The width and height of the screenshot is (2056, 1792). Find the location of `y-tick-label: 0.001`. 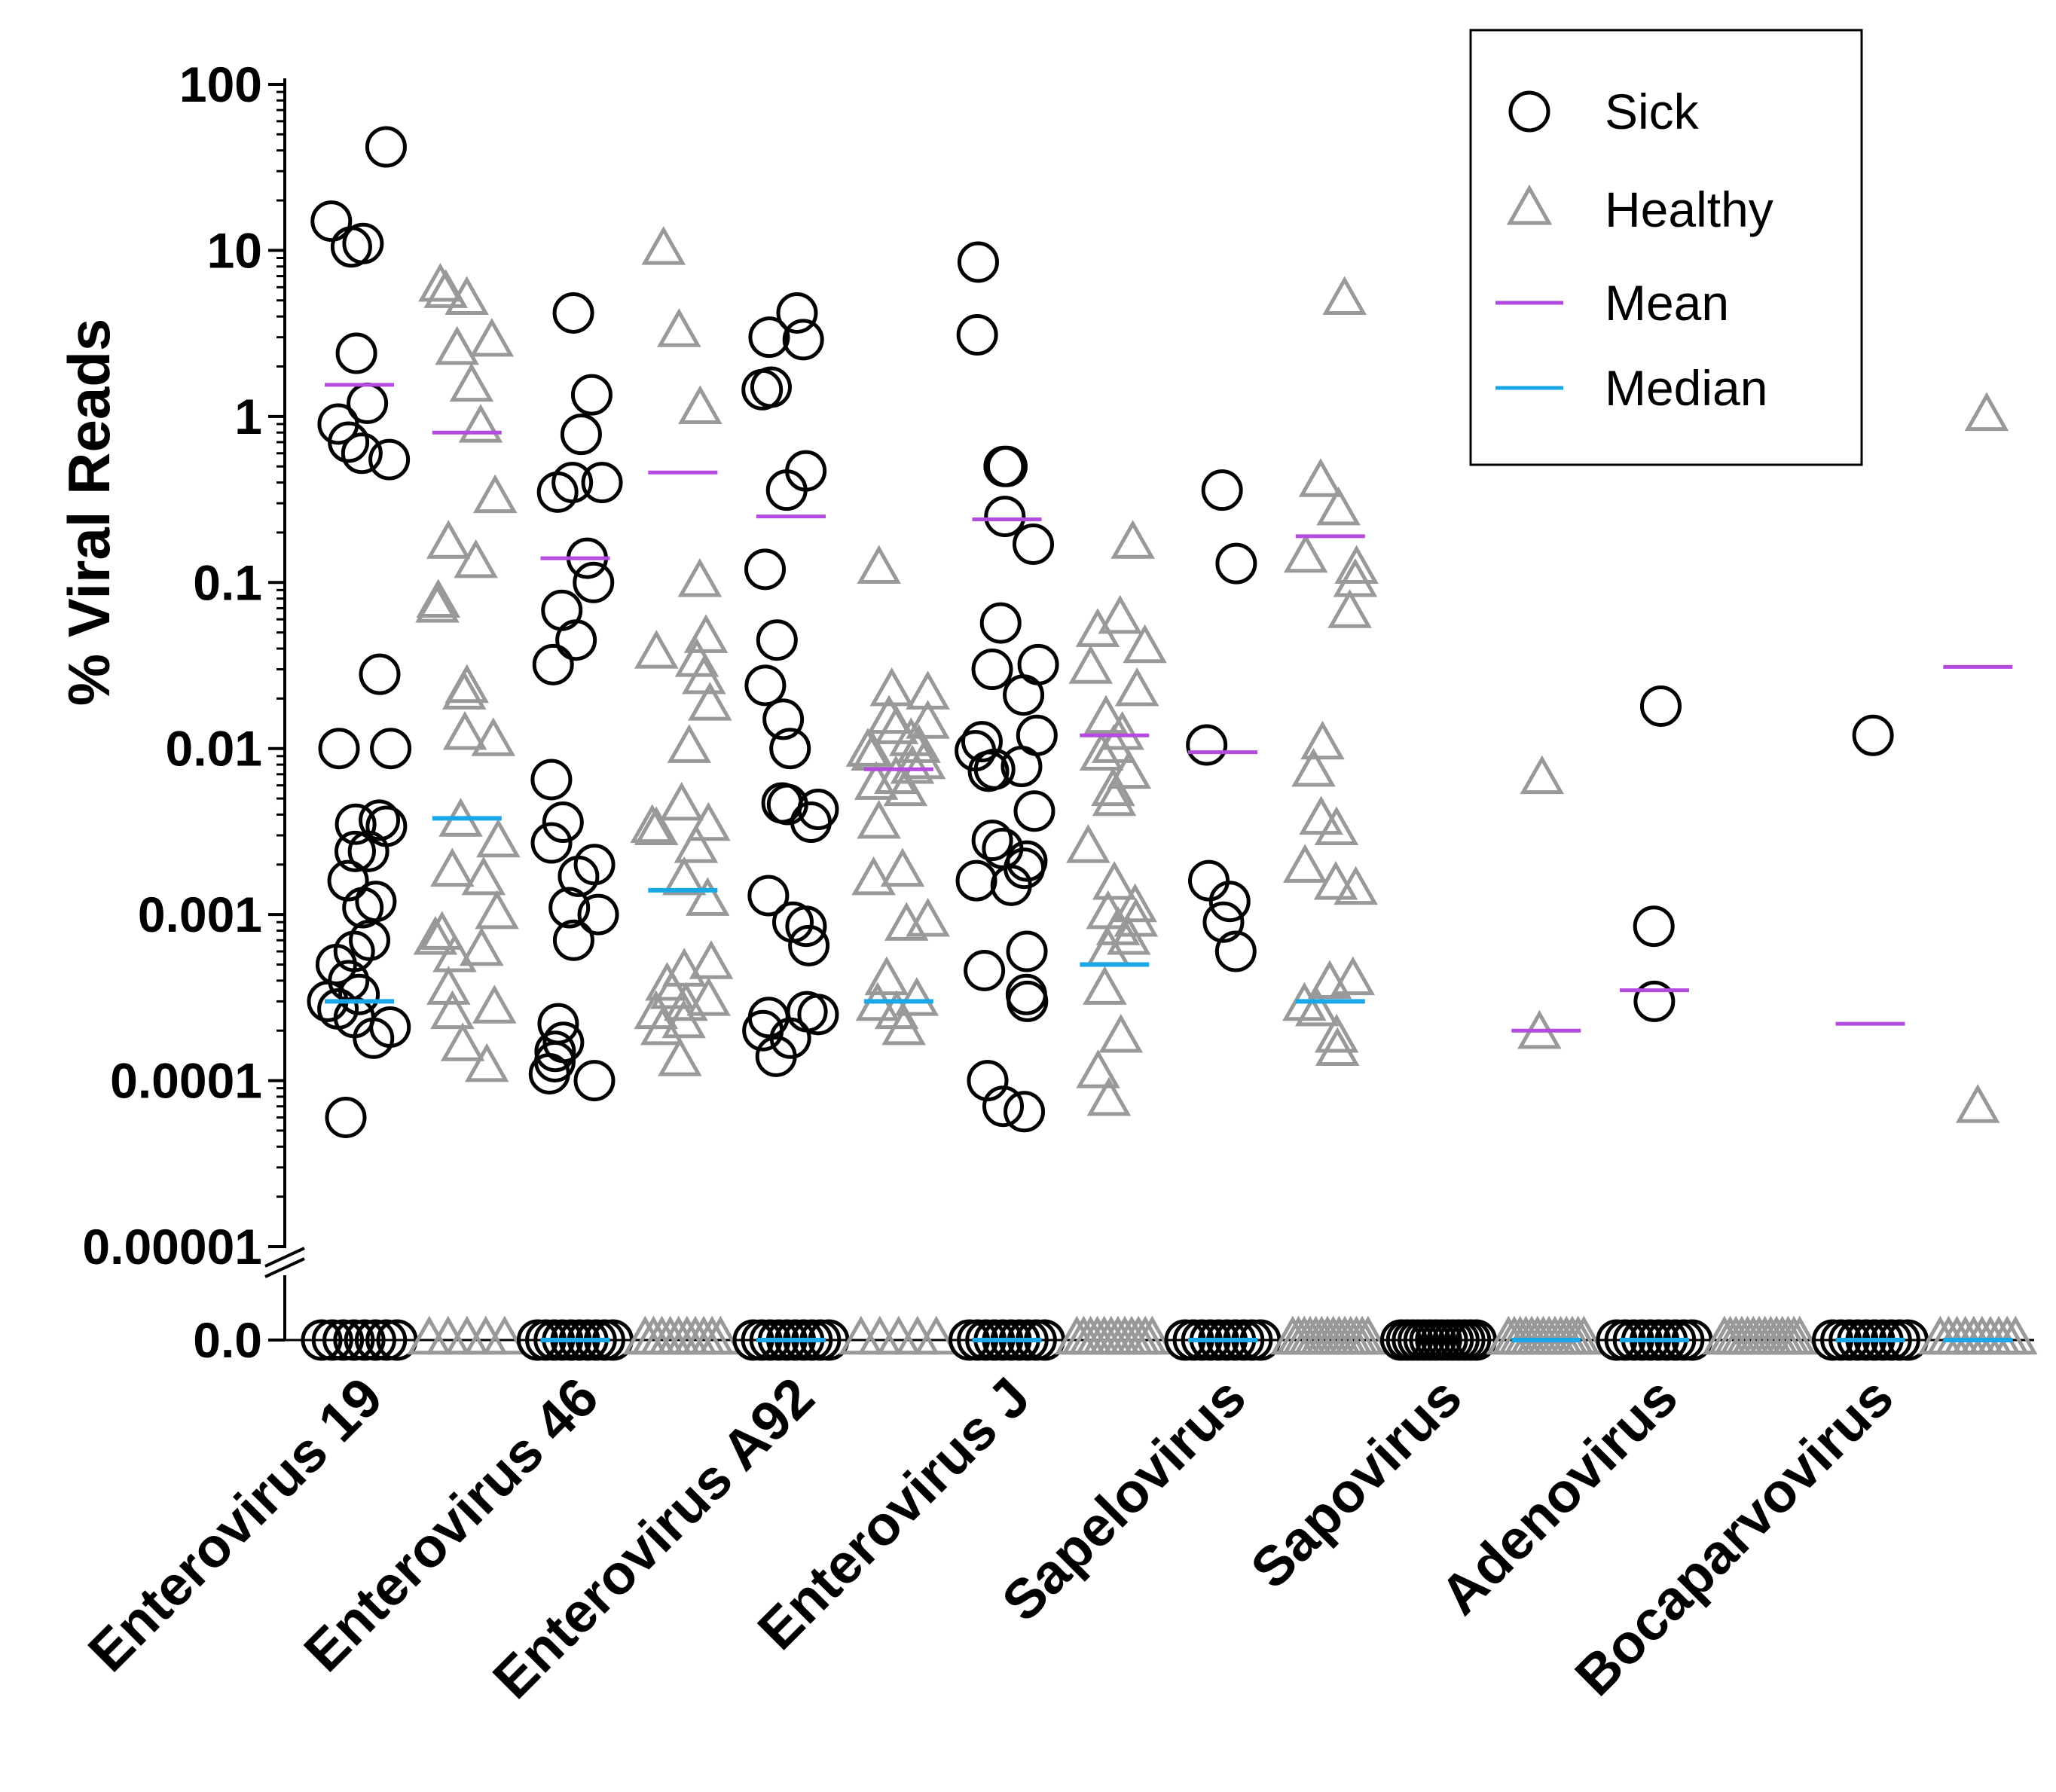

y-tick-label: 0.001 is located at coordinates (200, 914).